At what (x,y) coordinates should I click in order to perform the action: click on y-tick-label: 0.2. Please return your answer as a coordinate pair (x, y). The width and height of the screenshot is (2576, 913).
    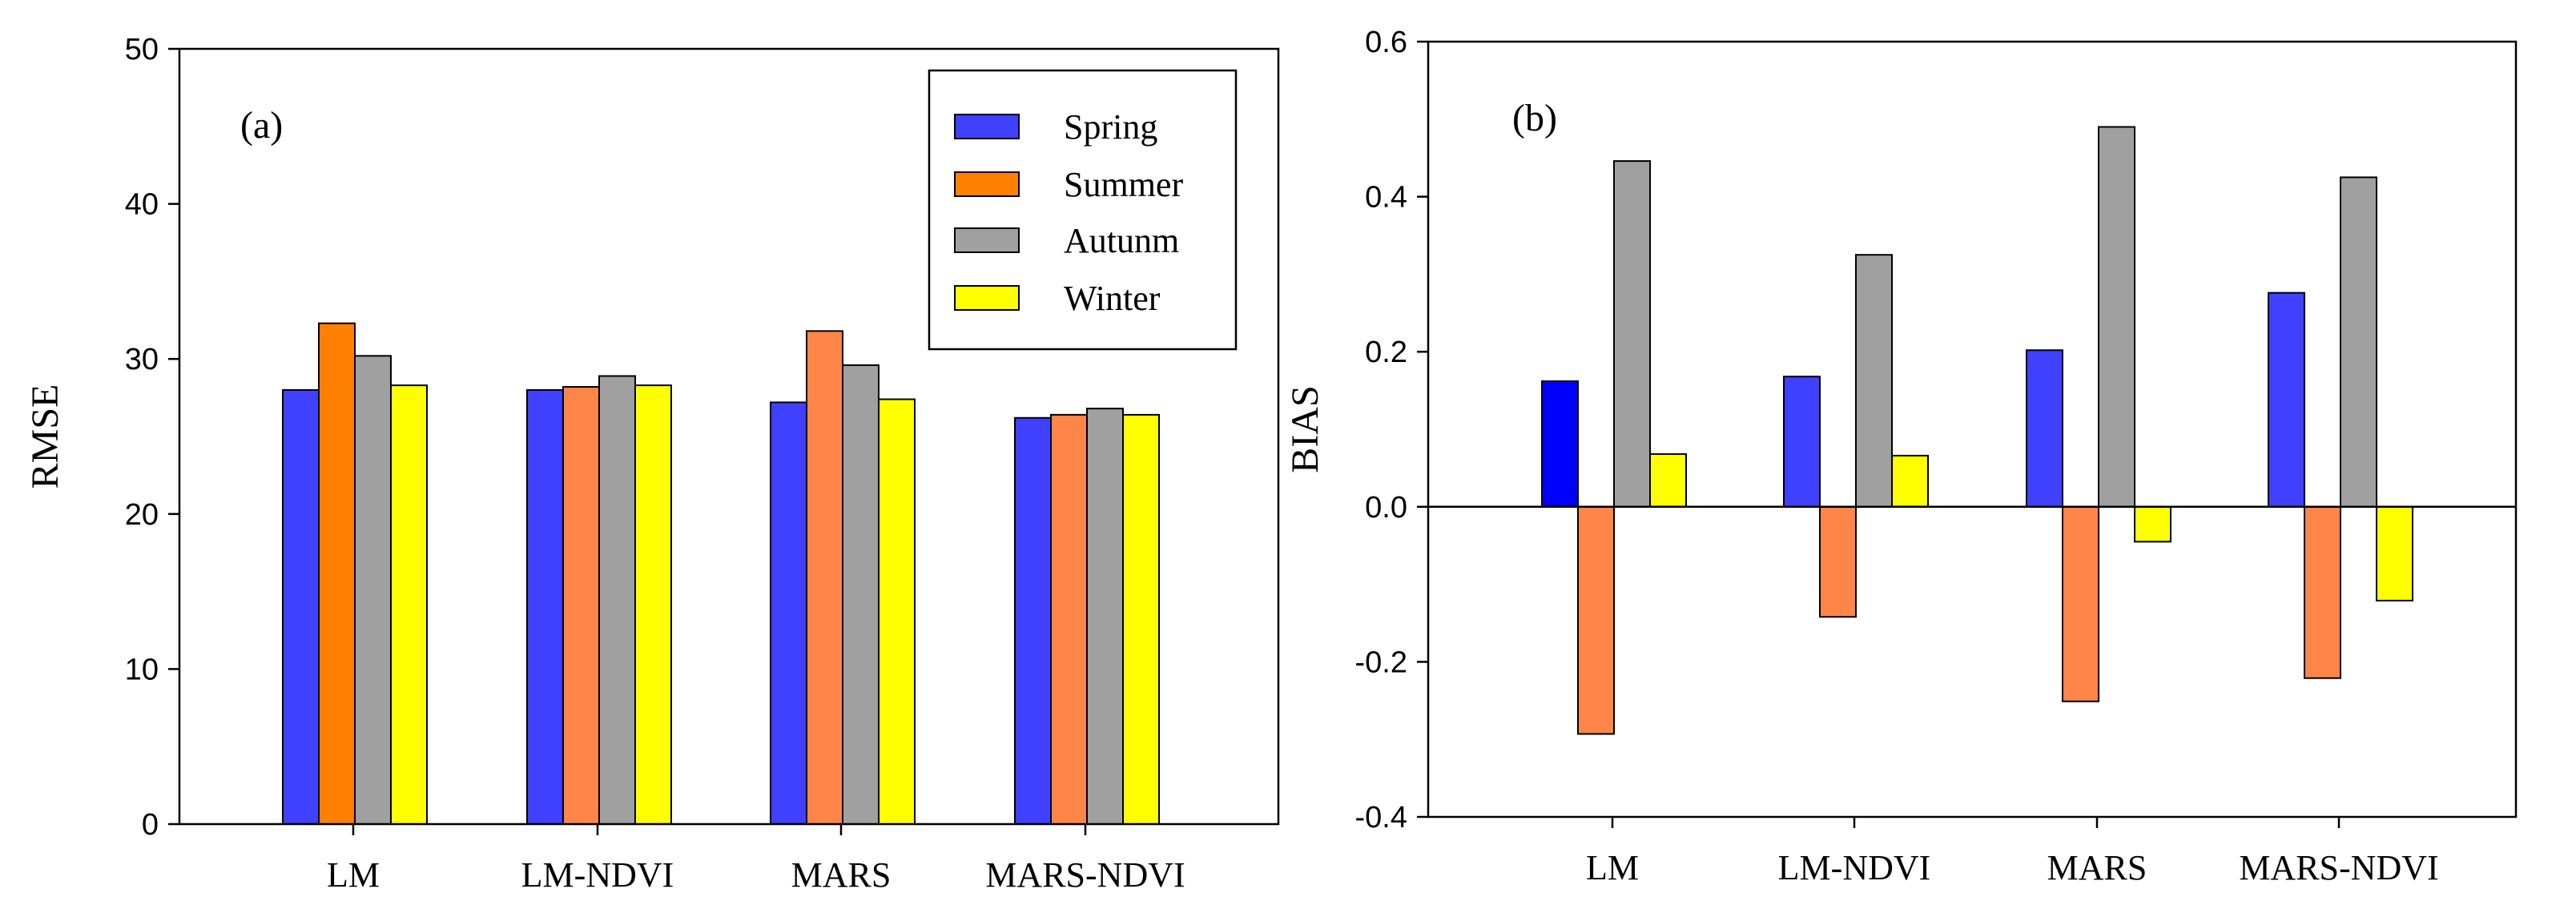
    Looking at the image, I should click on (1386, 352).